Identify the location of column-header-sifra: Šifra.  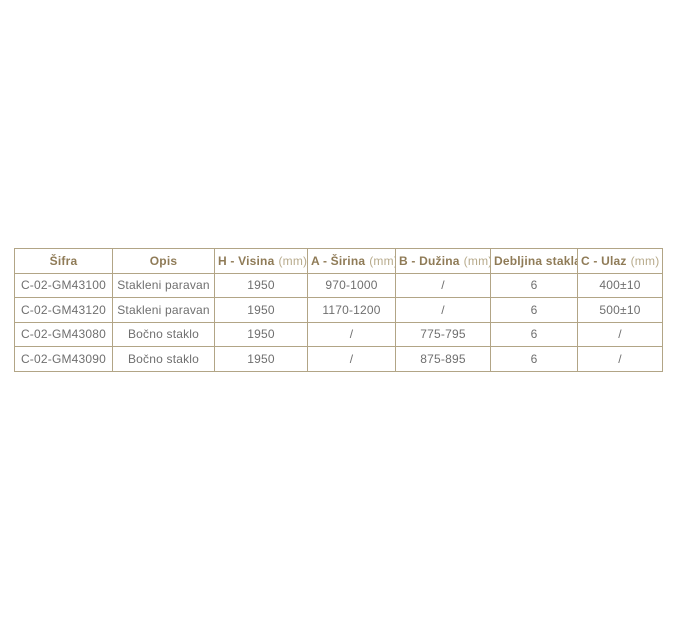
(63, 261).